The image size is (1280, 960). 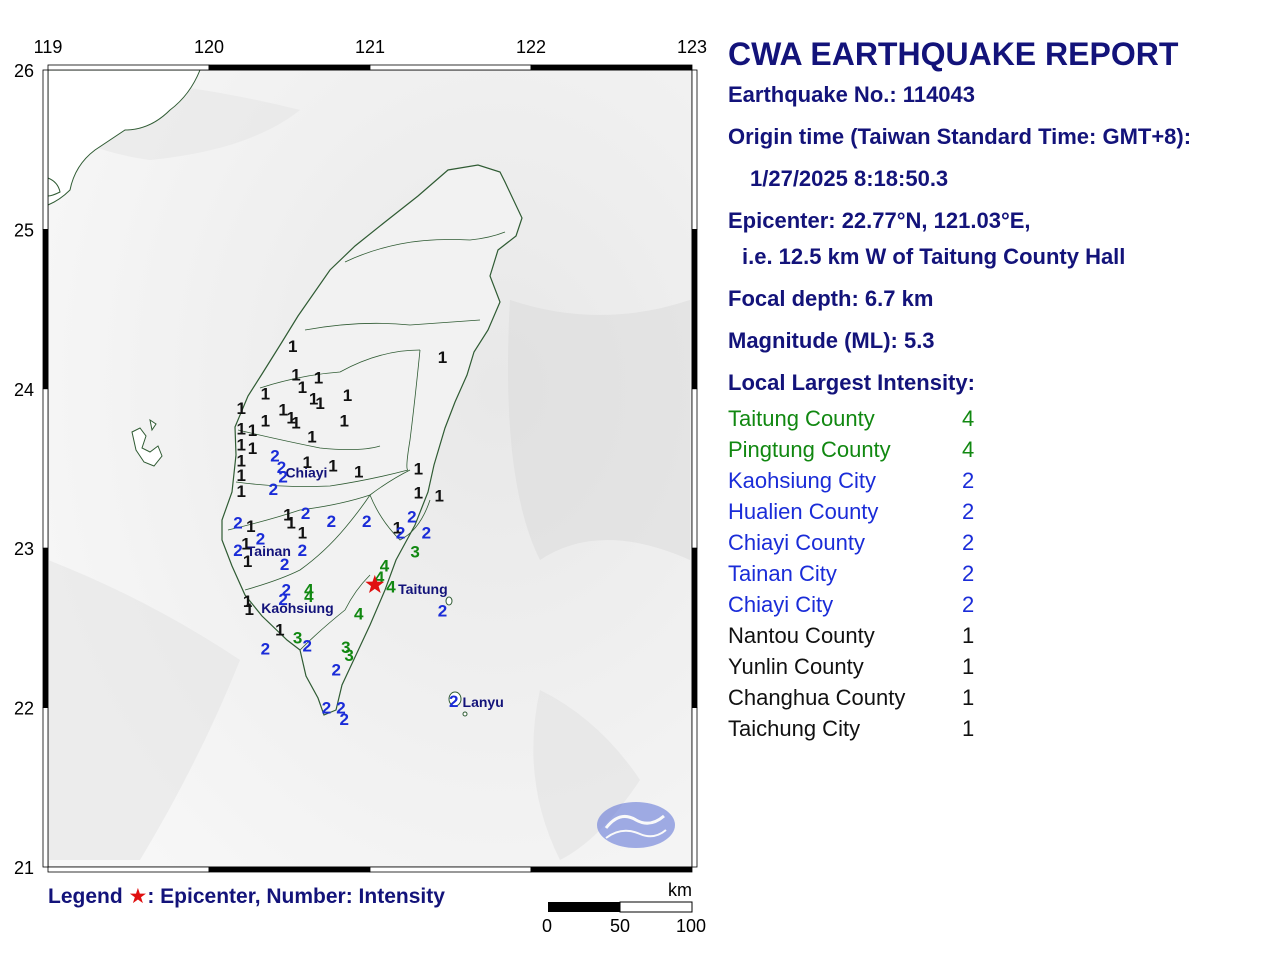 I want to click on taiwan-island, so click(x=372, y=440).